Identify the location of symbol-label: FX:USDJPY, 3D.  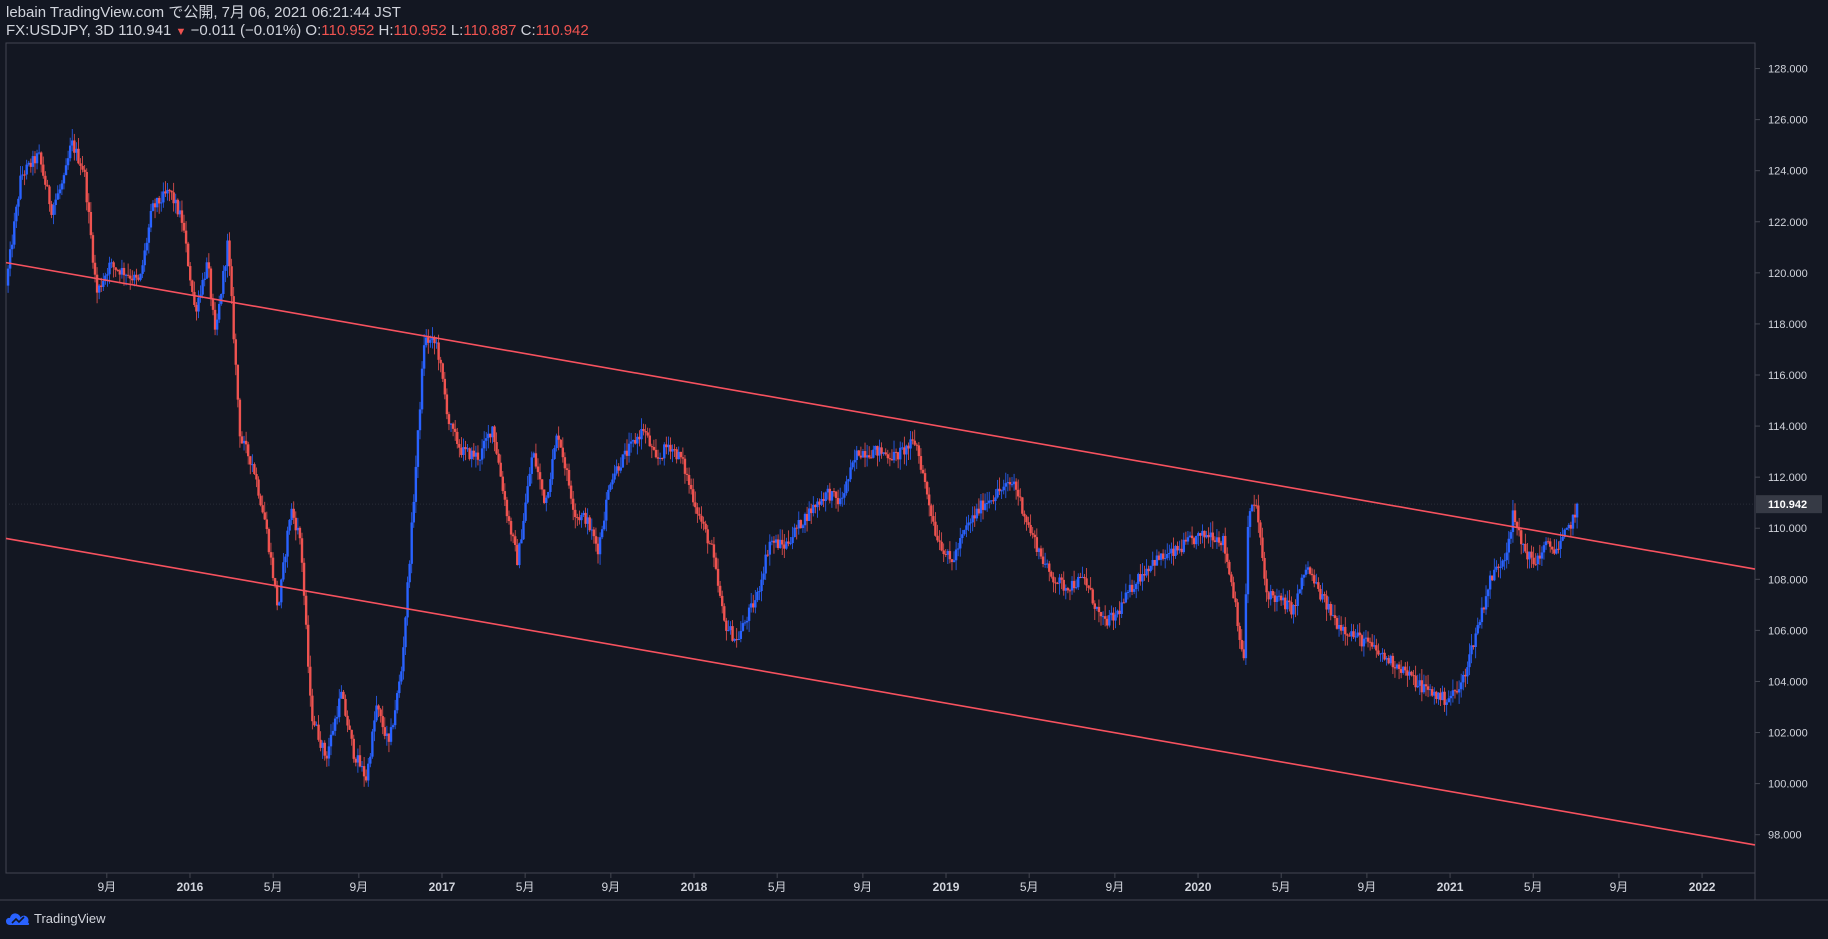
(60, 30).